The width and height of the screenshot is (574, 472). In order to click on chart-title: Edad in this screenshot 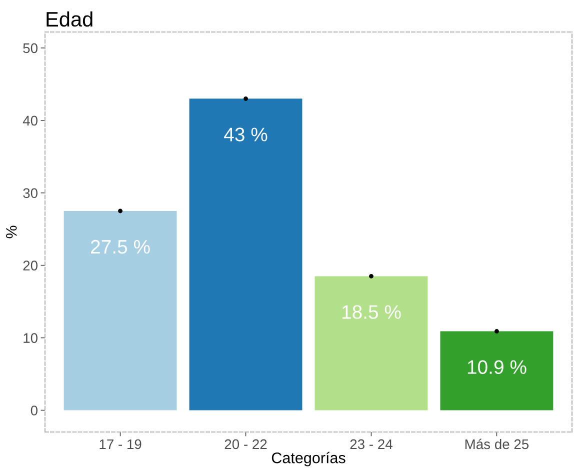, I will do `click(69, 19)`.